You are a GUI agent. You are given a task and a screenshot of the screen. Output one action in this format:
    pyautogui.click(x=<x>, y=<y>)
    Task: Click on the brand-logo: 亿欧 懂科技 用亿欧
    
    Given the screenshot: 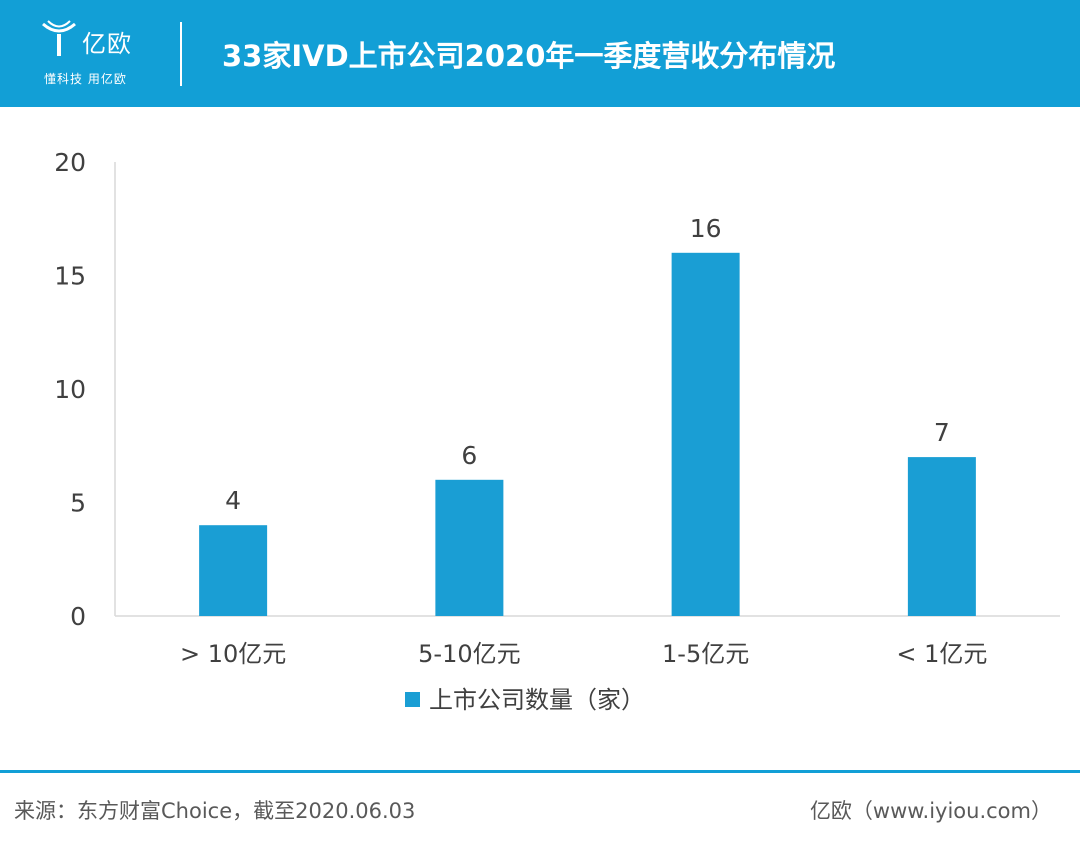 What is the action you would take?
    pyautogui.click(x=100, y=54)
    